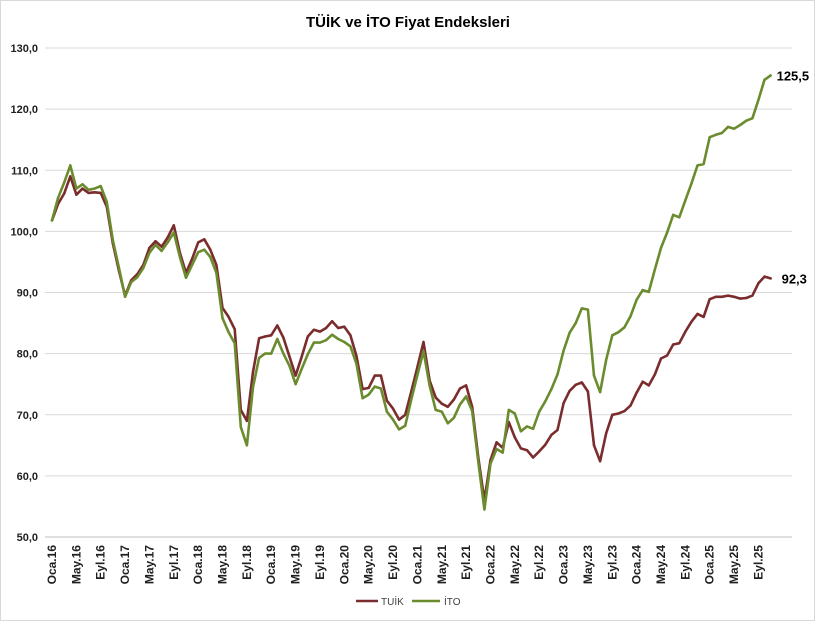  Describe the element at coordinates (27, 538) in the screenshot. I see `y-tick-label: 50,0` at that location.